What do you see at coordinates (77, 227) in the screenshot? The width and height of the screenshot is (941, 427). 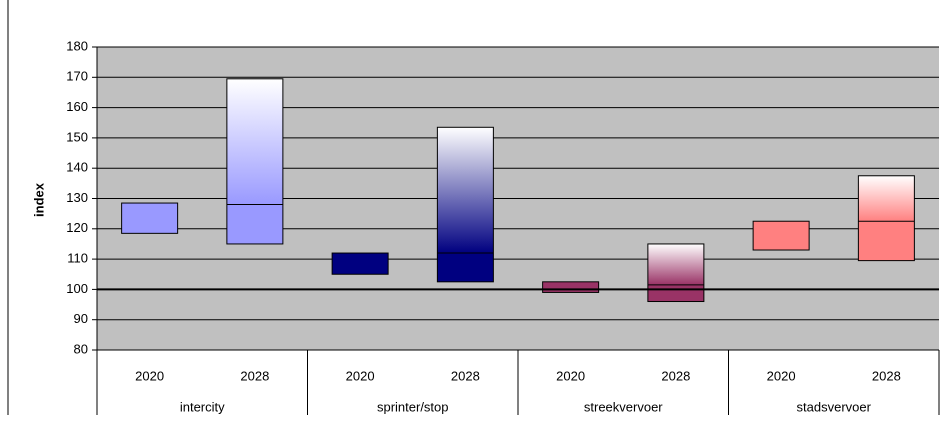 I see `y-tick-label: 120` at bounding box center [77, 227].